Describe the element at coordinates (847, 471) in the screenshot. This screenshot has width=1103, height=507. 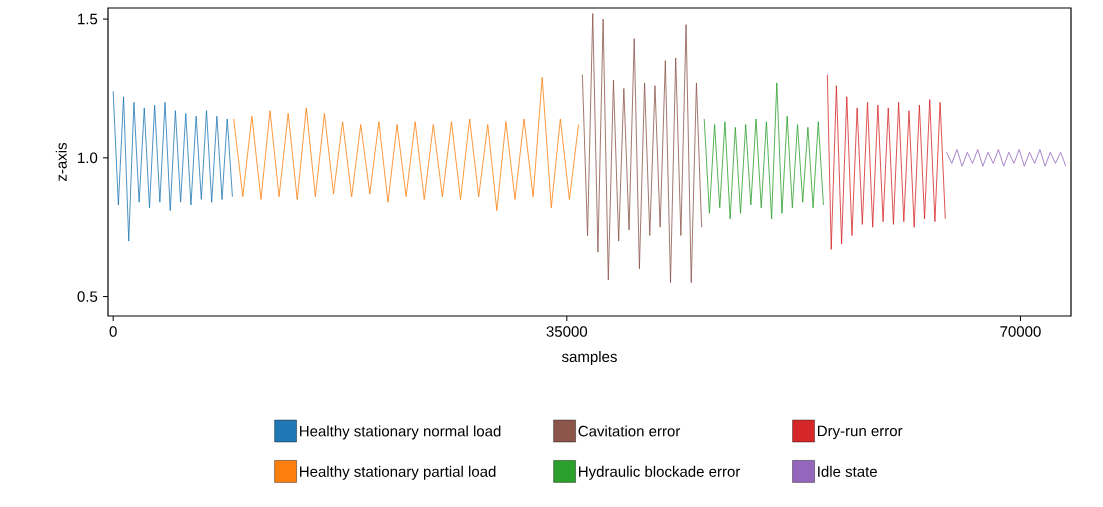
I see `legend-label: Idle state` at that location.